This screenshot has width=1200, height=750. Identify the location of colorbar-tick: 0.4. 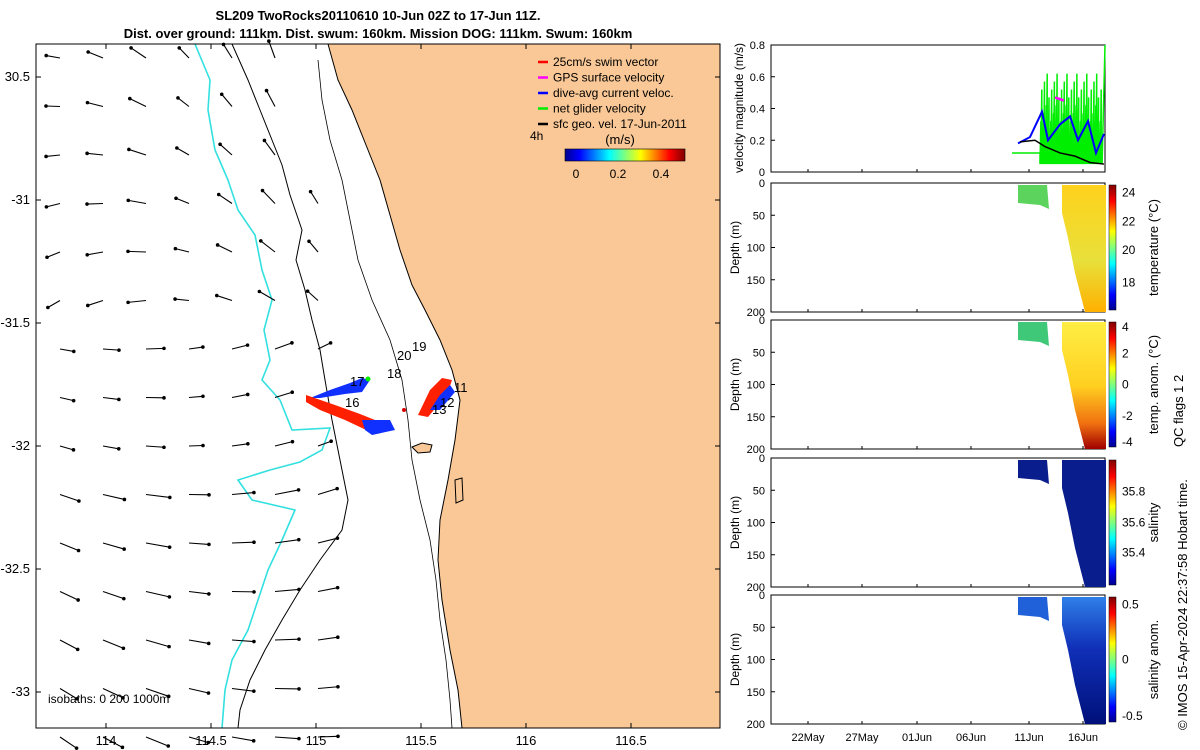
(661, 174).